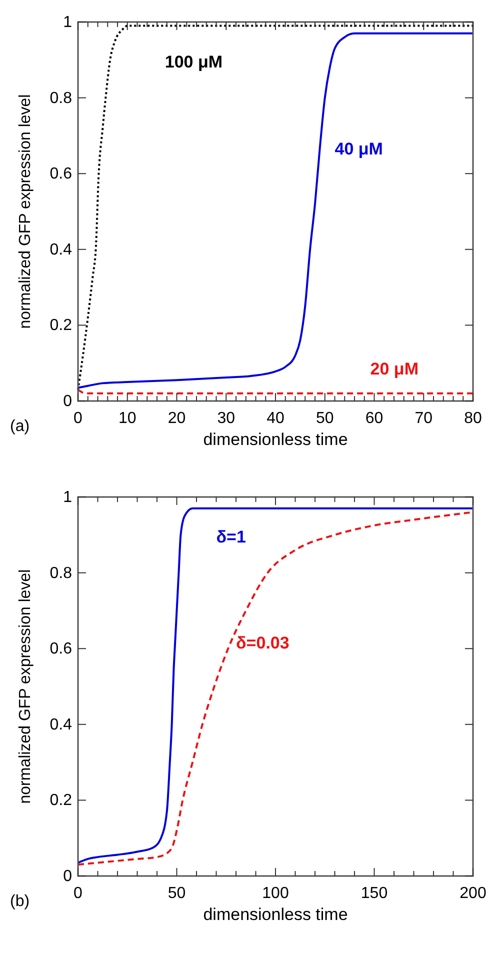 The width and height of the screenshot is (497, 971). Describe the element at coordinates (226, 418) in the screenshot. I see `x-tick-label: 30` at that location.